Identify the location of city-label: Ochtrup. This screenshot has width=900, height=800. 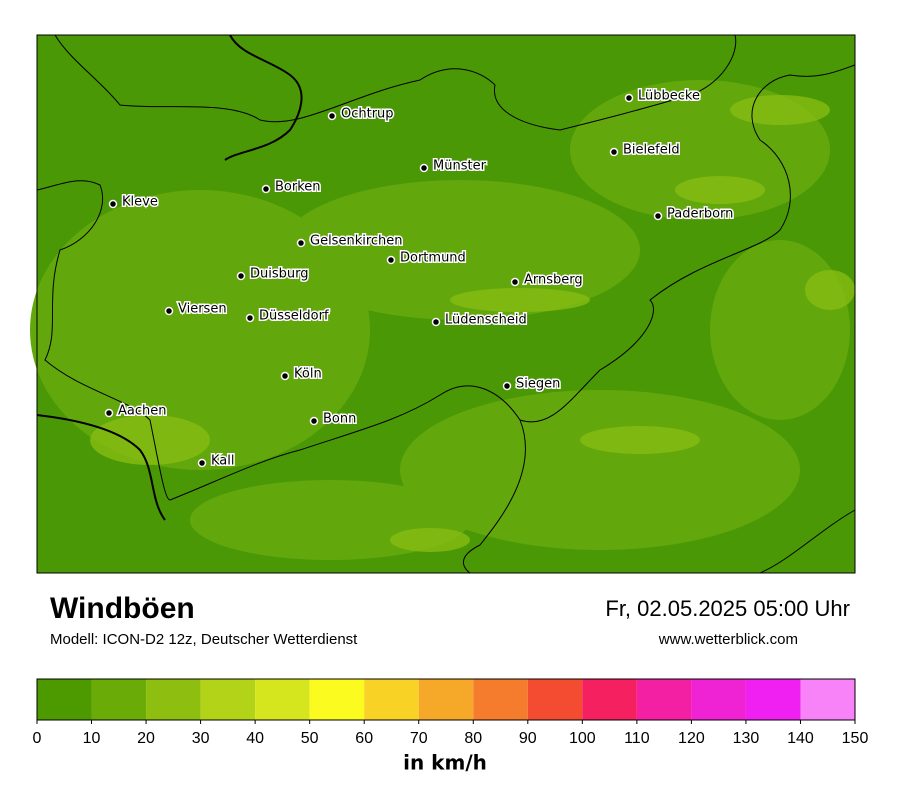
(367, 114).